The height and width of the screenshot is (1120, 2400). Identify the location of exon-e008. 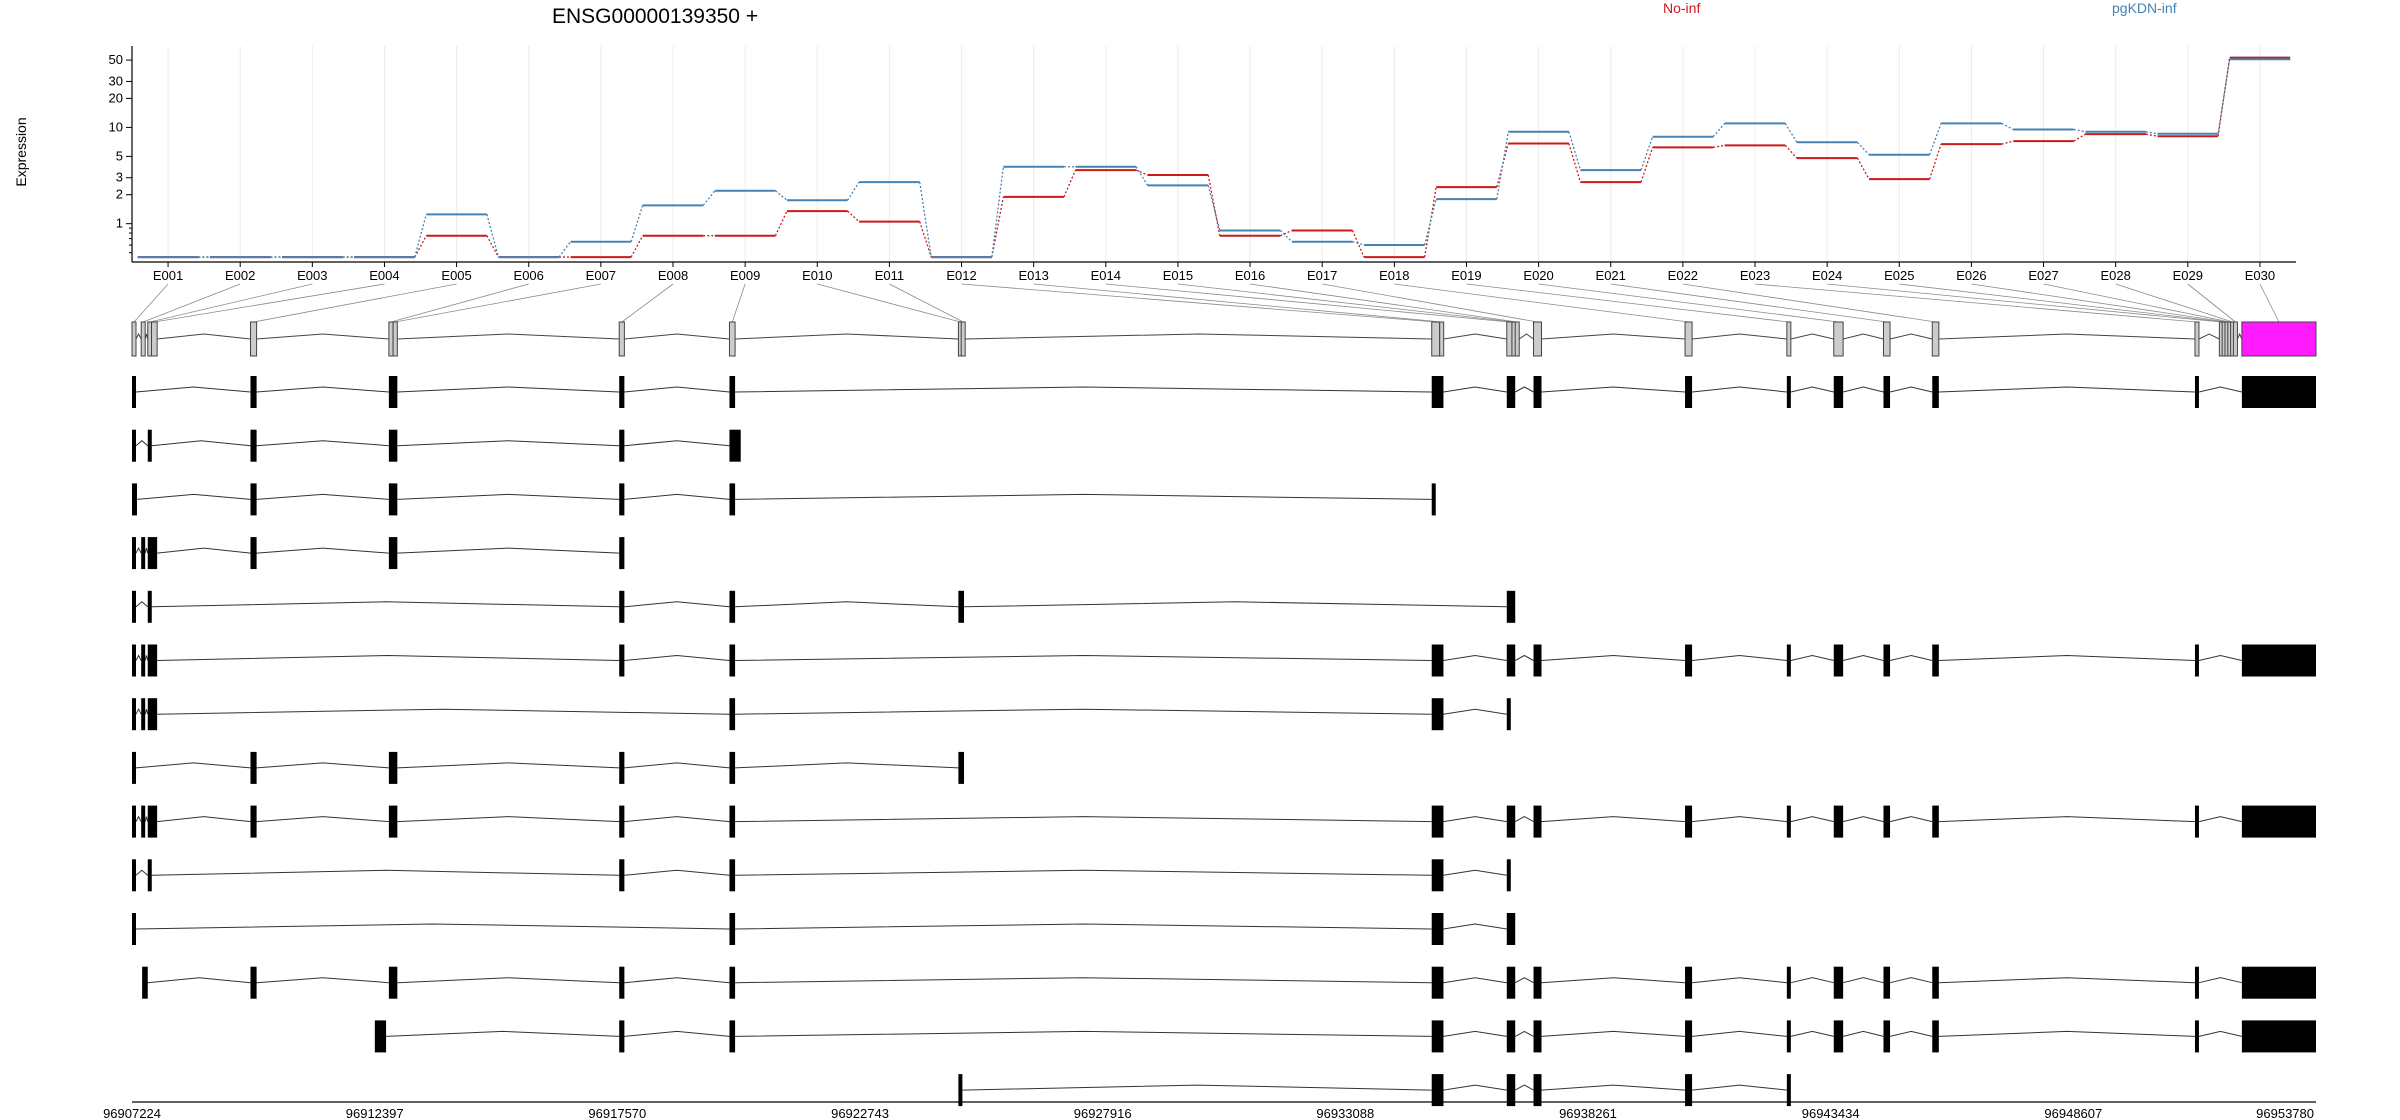
(621, 339).